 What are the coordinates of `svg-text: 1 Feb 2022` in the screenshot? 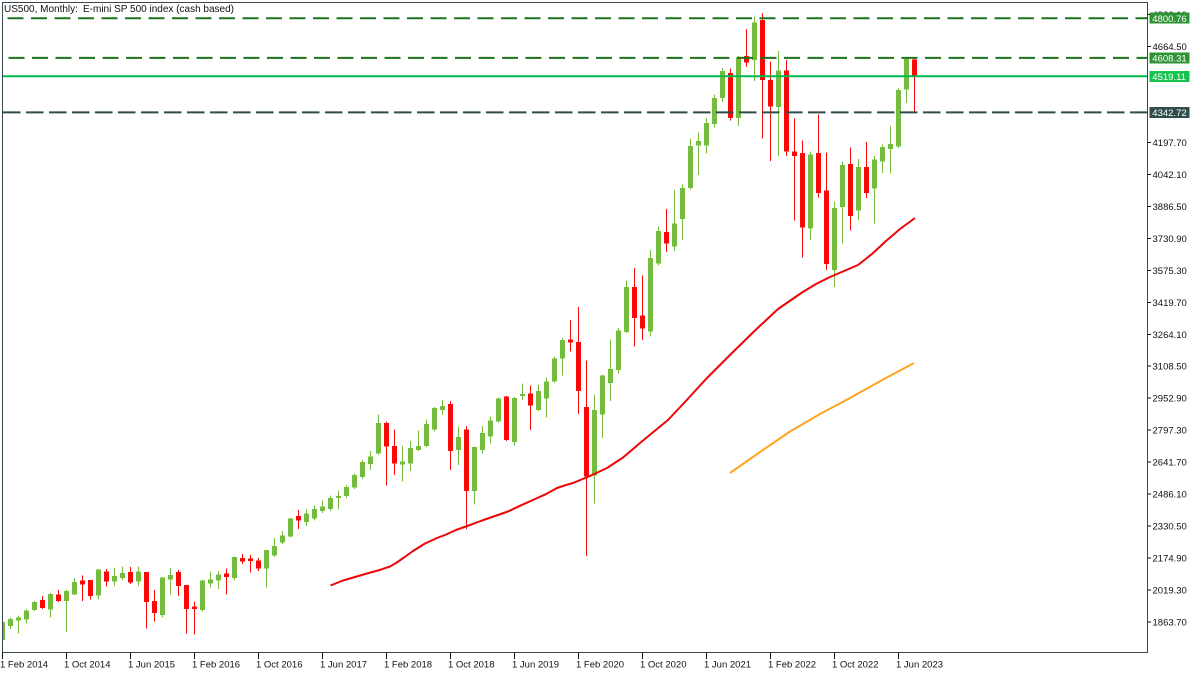 It's located at (792, 665).